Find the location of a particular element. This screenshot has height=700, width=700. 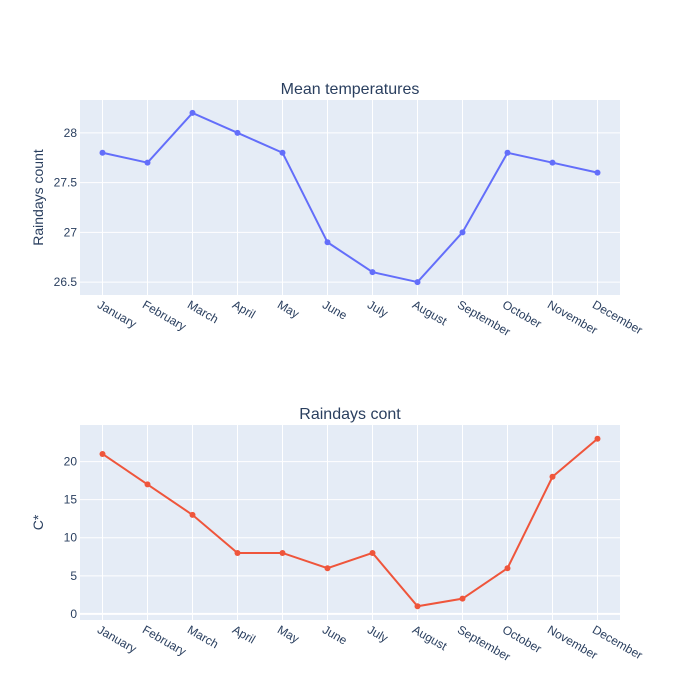

y-tick-labels: 0 5 10 15 20 is located at coordinates (71, 538).